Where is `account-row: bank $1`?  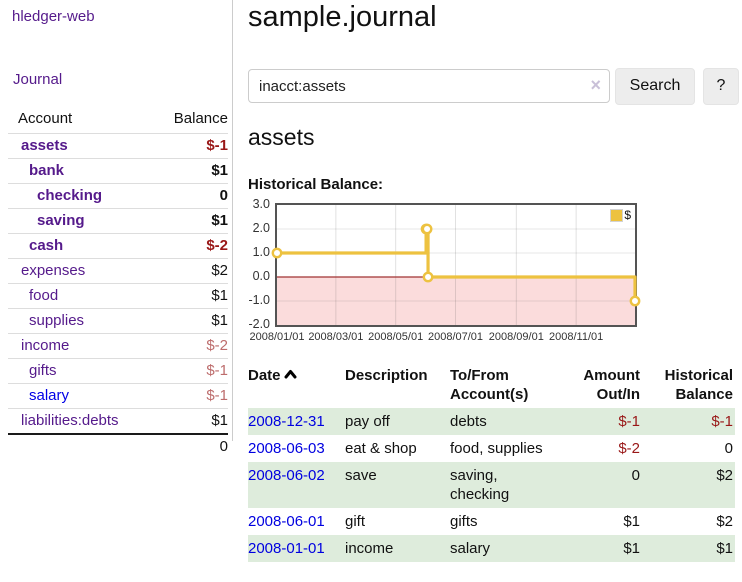
account-row: bank $1 is located at coordinates (118, 171).